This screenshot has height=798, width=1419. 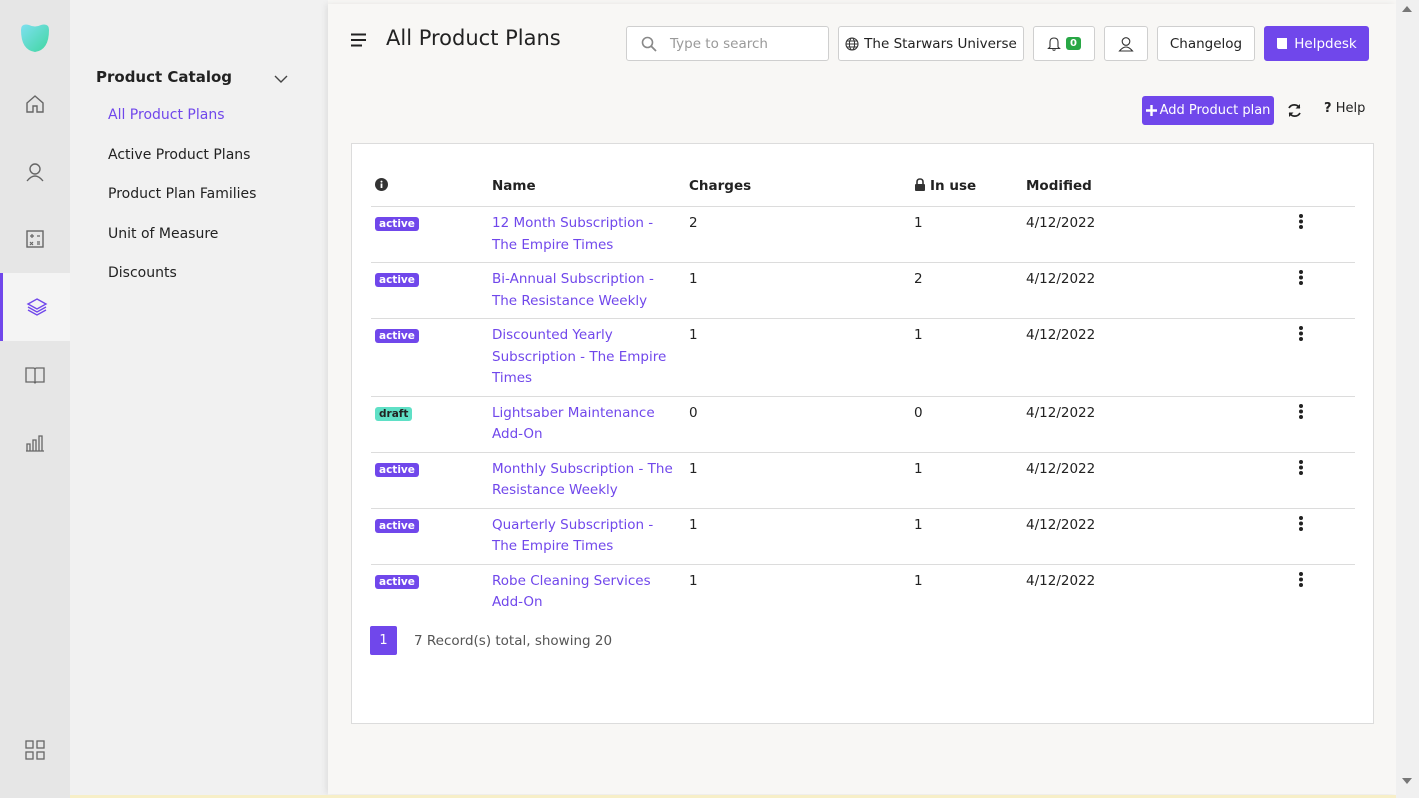 I want to click on menu-icon, so click(x=359, y=40).